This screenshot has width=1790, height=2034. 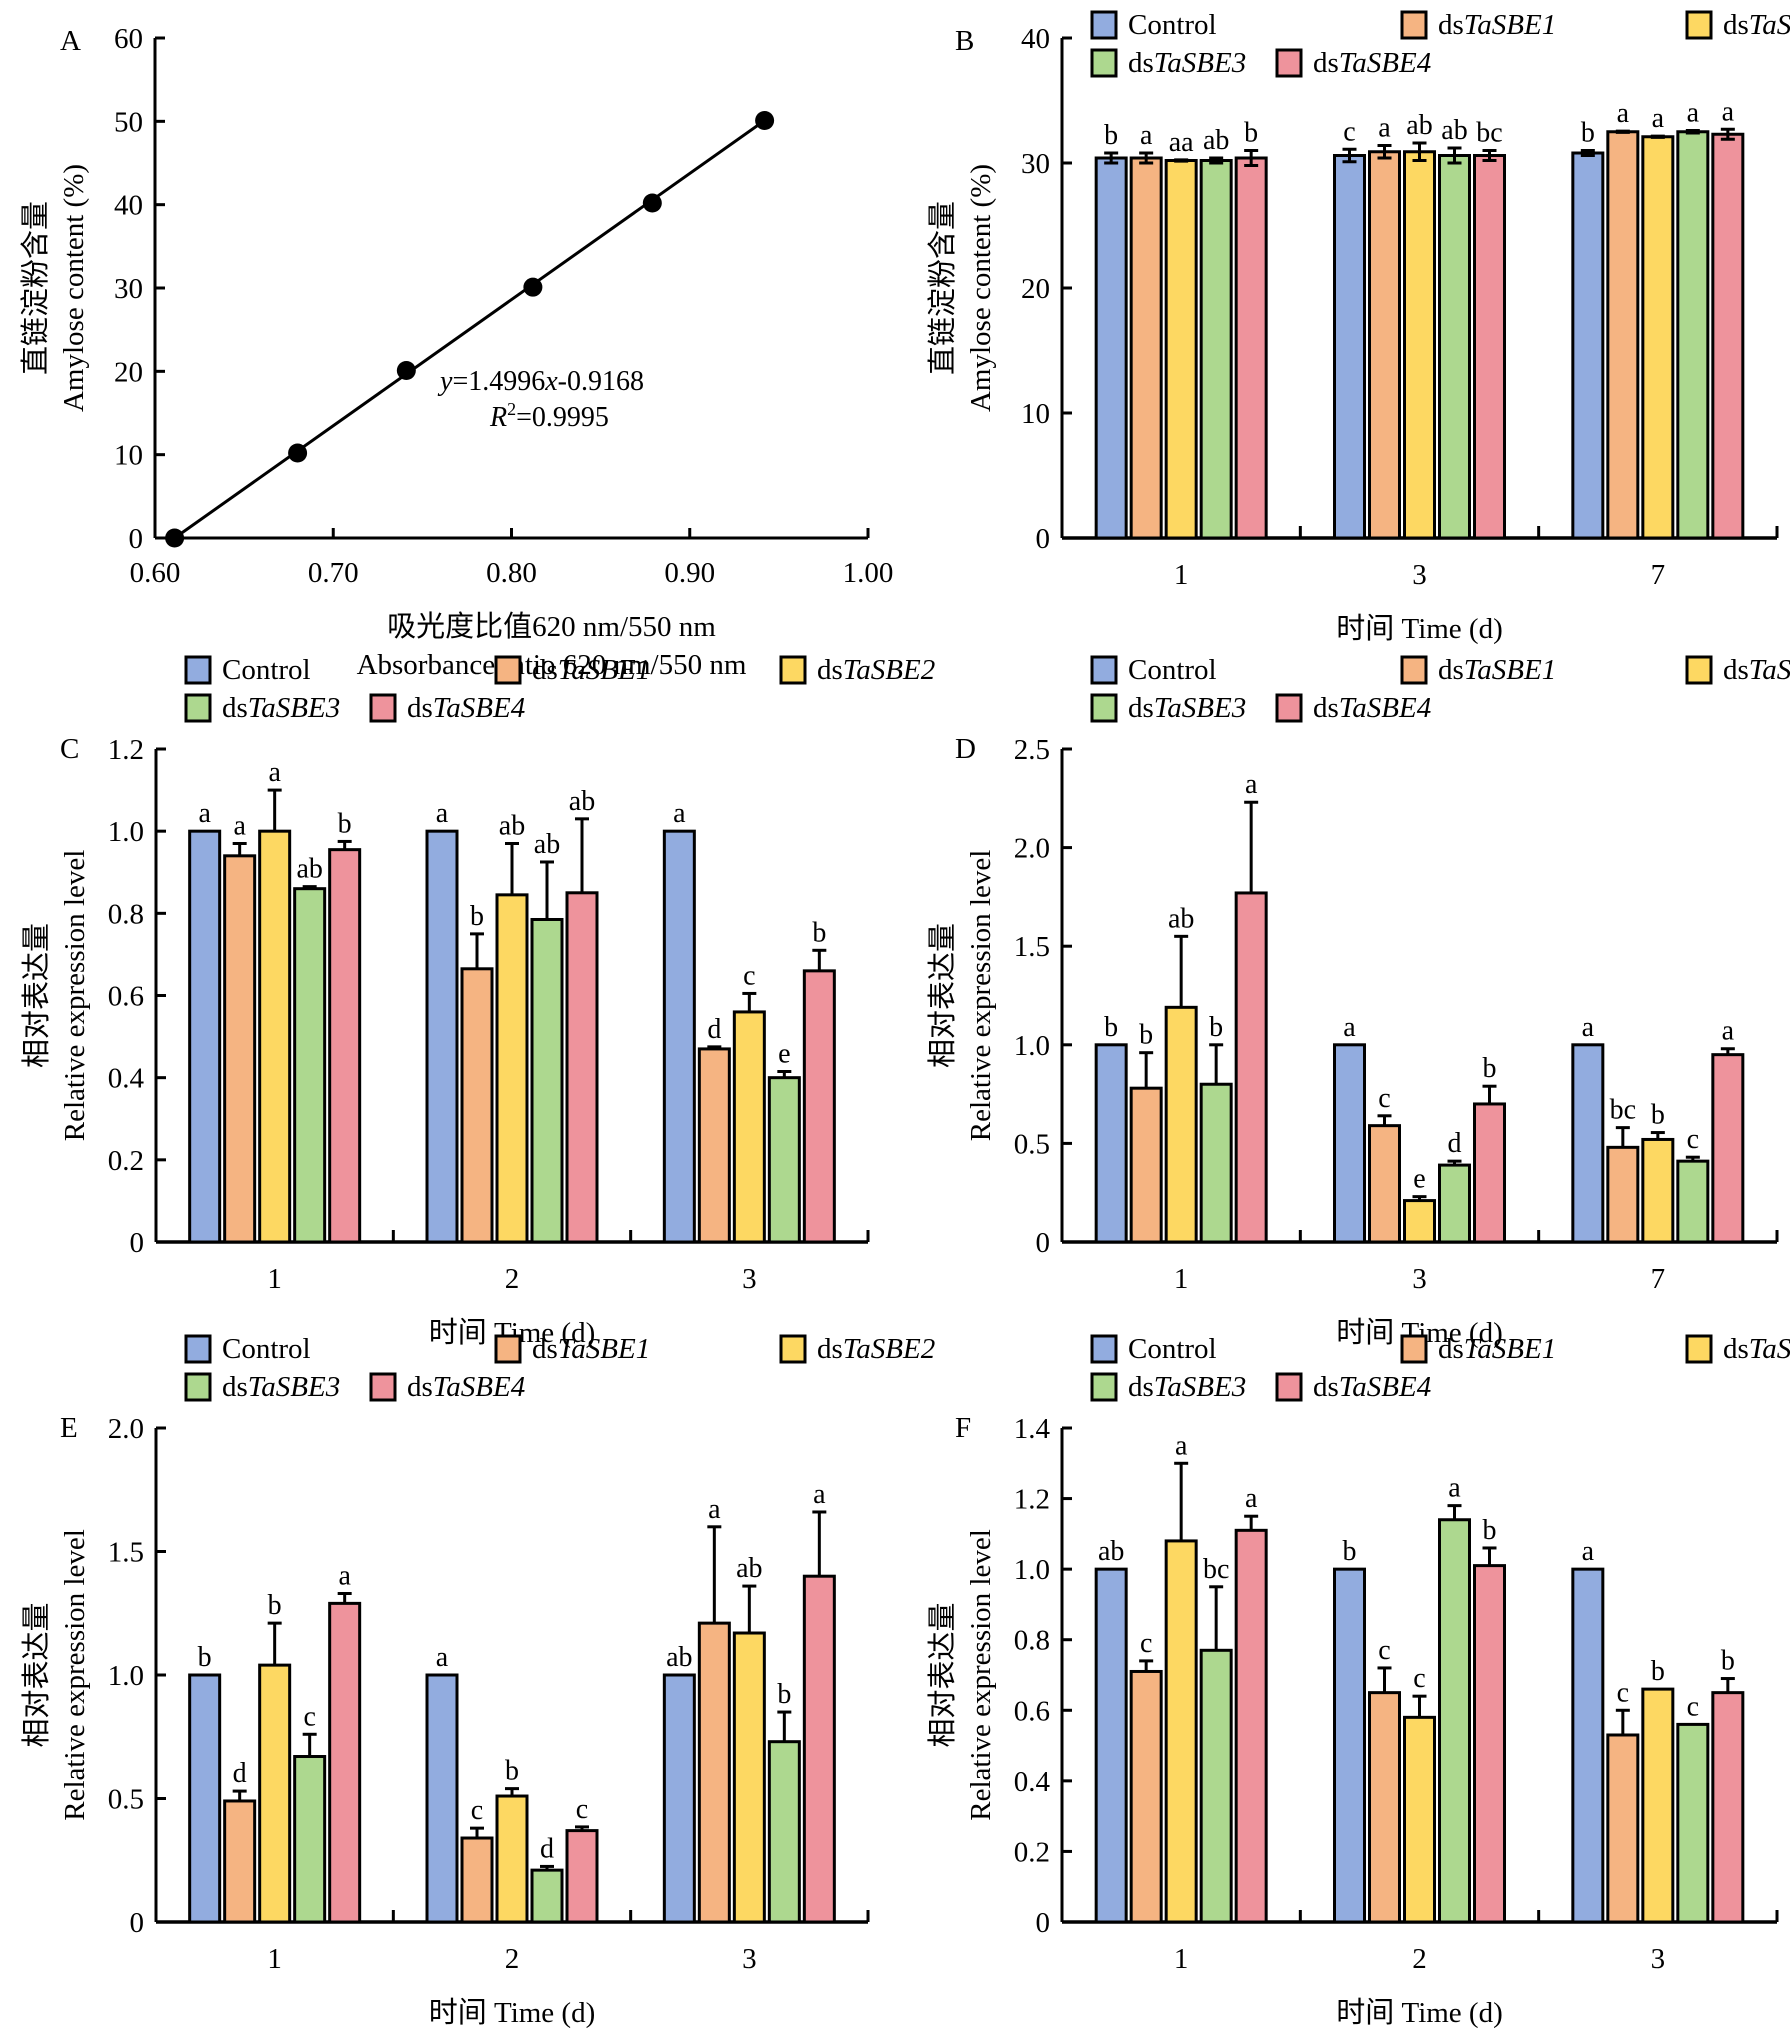 I want to click on legend-label: Control, so click(x=1172, y=25).